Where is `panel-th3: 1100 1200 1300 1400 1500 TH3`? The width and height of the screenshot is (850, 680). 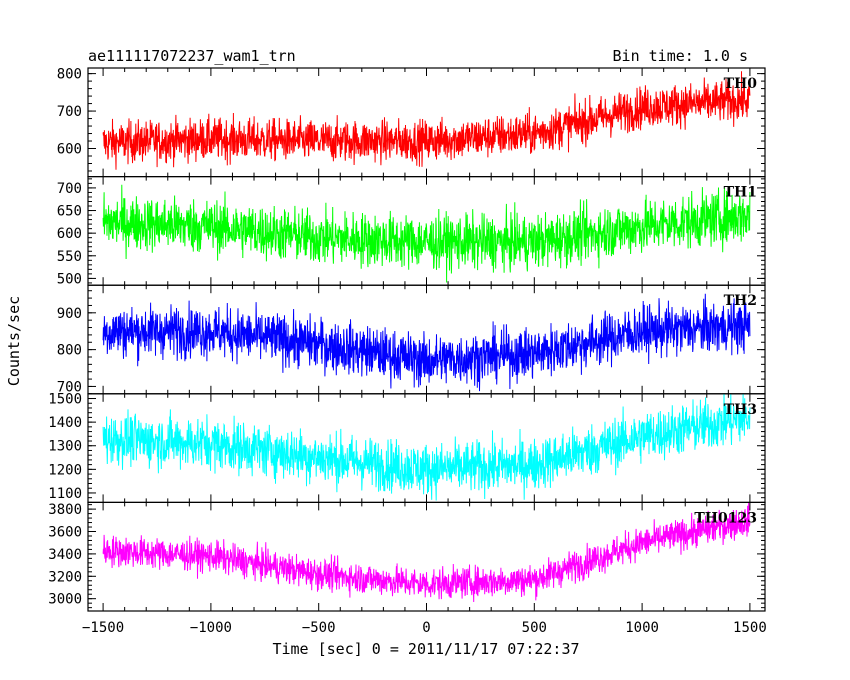 panel-th3: 1100 1200 1300 1400 1500 TH3 is located at coordinates (407, 447).